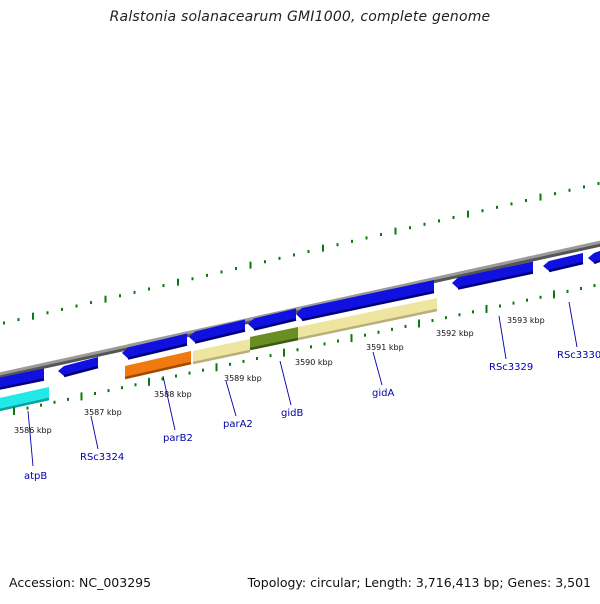  I want to click on gene-label: parB2, so click(178, 438).